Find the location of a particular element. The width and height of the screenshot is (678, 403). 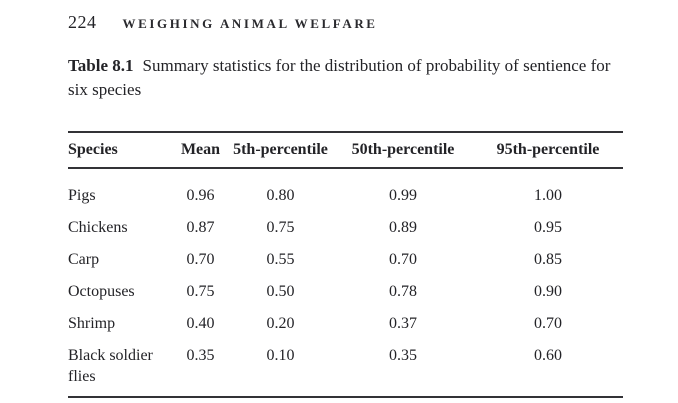

p95-cell: 0.95 is located at coordinates (548, 227).